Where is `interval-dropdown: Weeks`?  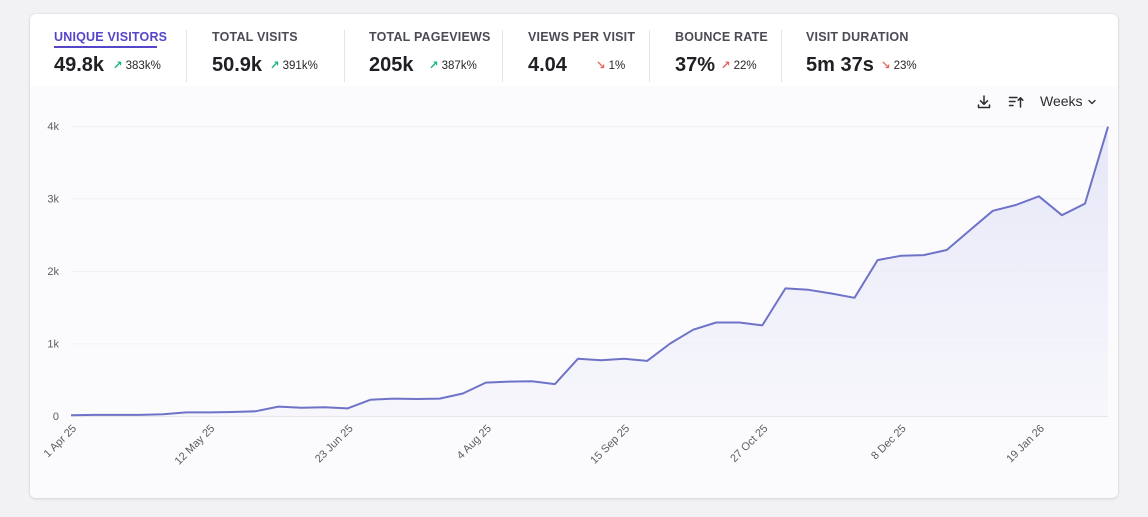
interval-dropdown: Weeks is located at coordinates (1068, 101).